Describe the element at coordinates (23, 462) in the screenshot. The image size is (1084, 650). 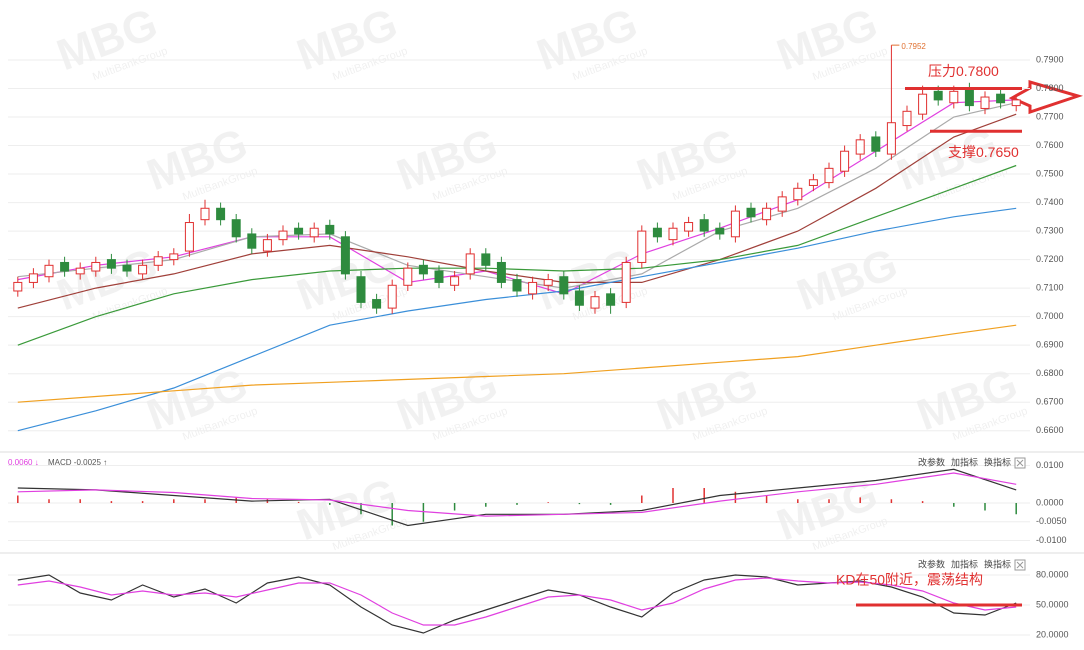
I see `macd-header: 0.0060 ↓` at that location.